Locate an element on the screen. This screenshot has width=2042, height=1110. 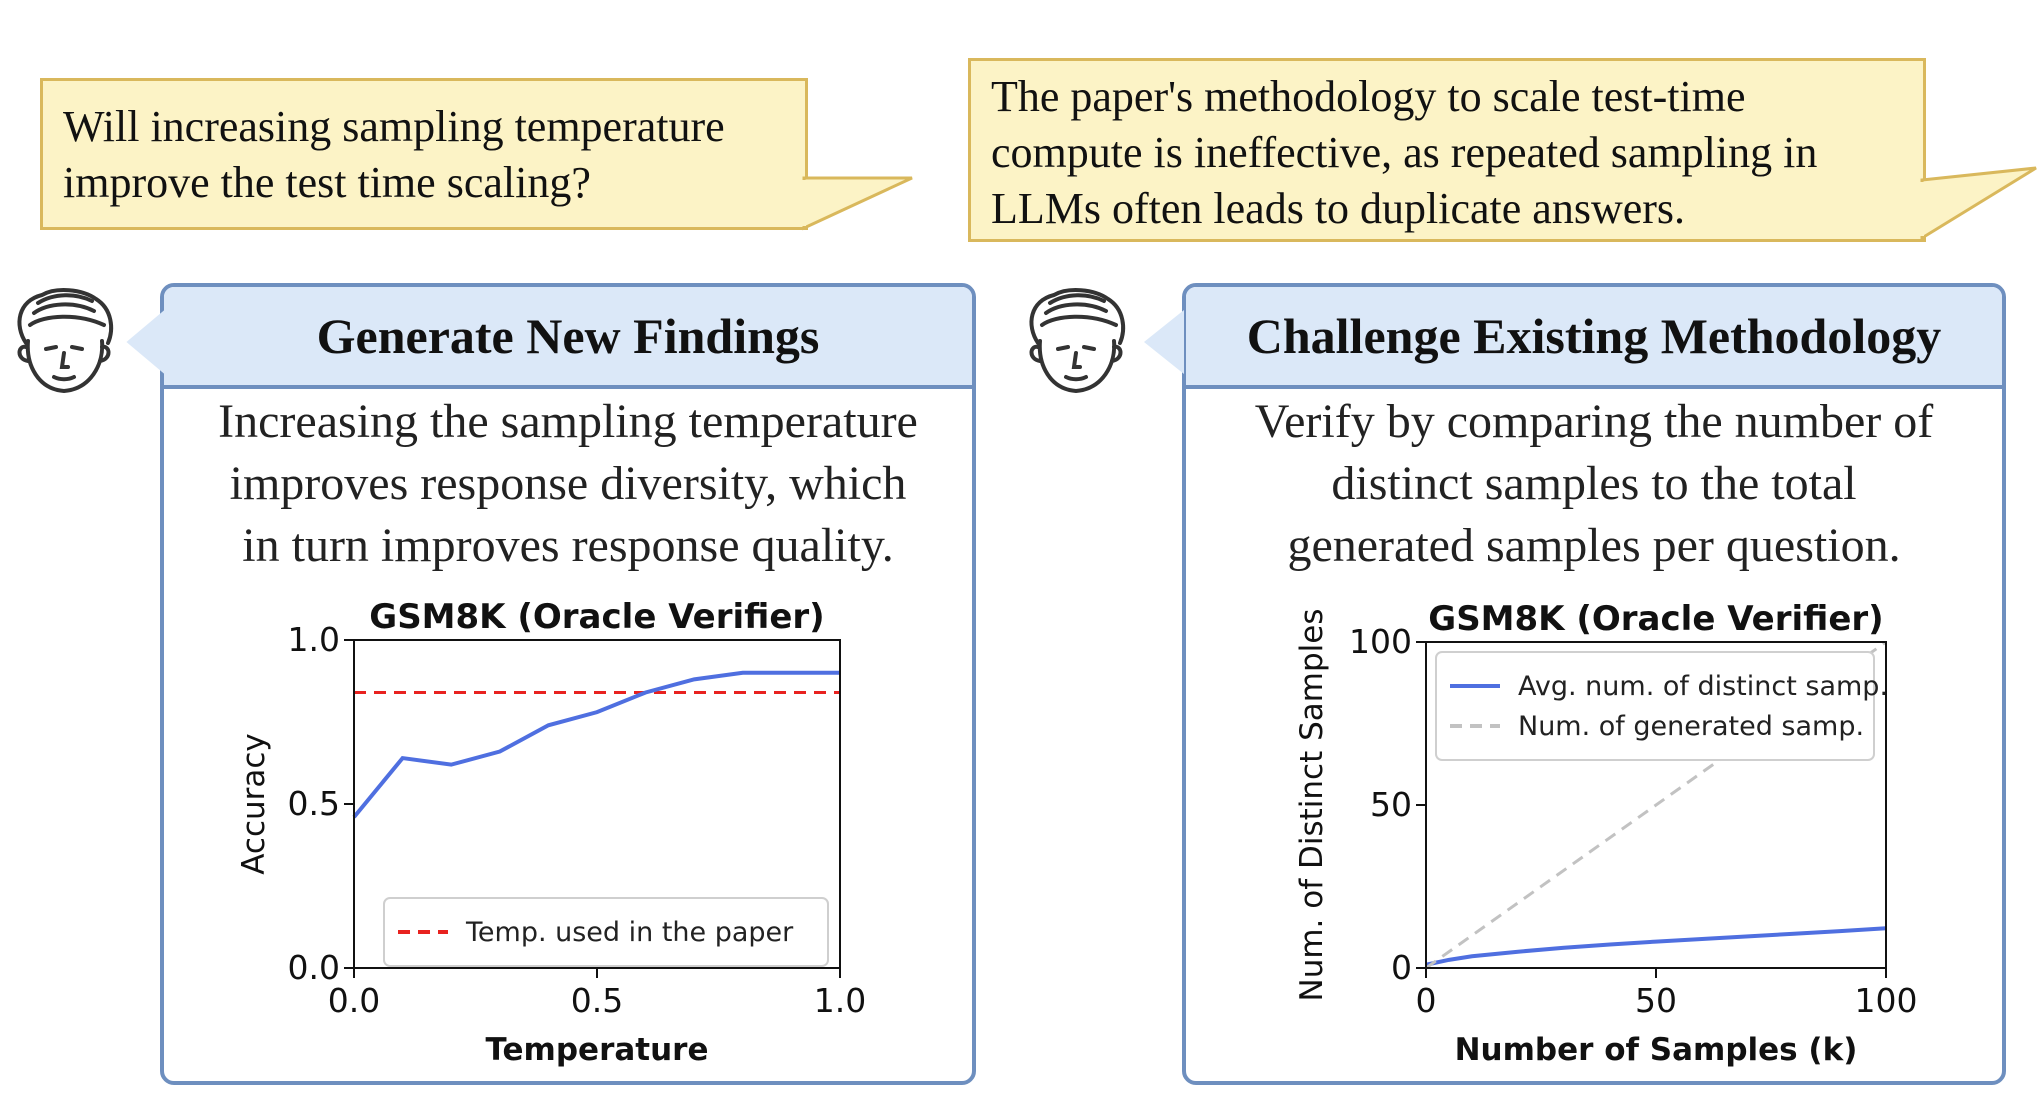
x-tick-label: 100 is located at coordinates (1886, 1000).